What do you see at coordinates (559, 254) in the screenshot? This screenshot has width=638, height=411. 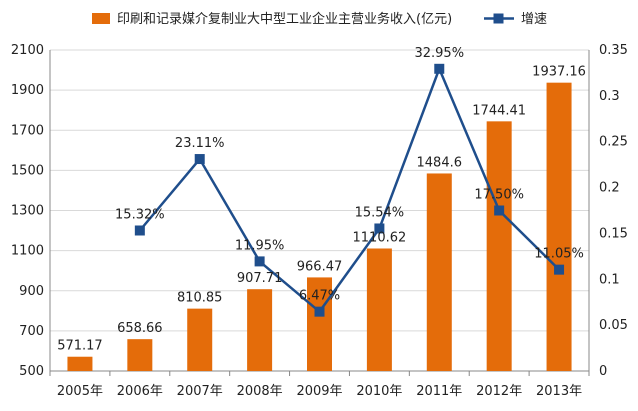 I see `growth-value-label: 11.05%` at bounding box center [559, 254].